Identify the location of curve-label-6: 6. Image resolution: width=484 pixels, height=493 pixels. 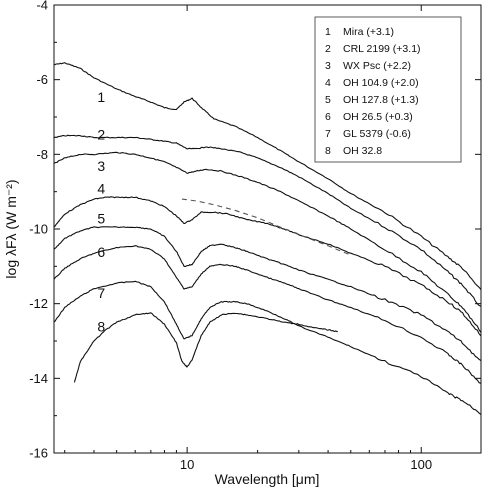
(101, 252).